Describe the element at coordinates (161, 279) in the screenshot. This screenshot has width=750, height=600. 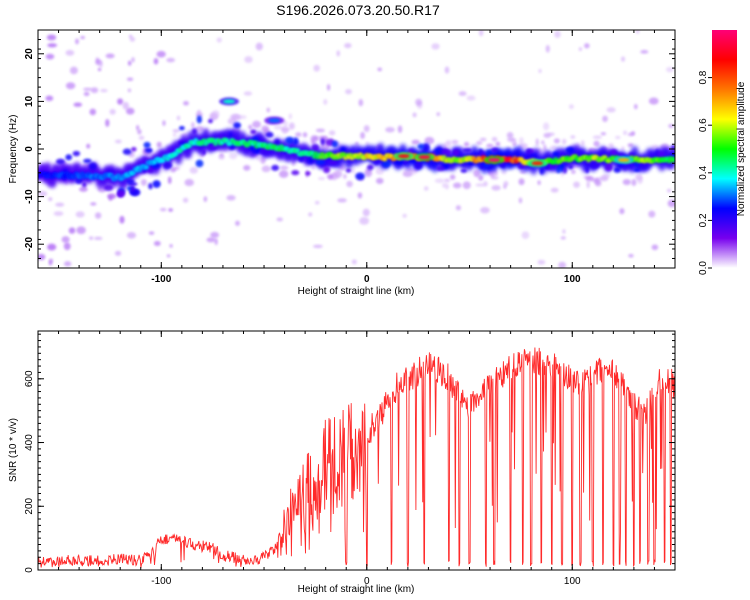
I see `x-tick-label: -100` at that location.